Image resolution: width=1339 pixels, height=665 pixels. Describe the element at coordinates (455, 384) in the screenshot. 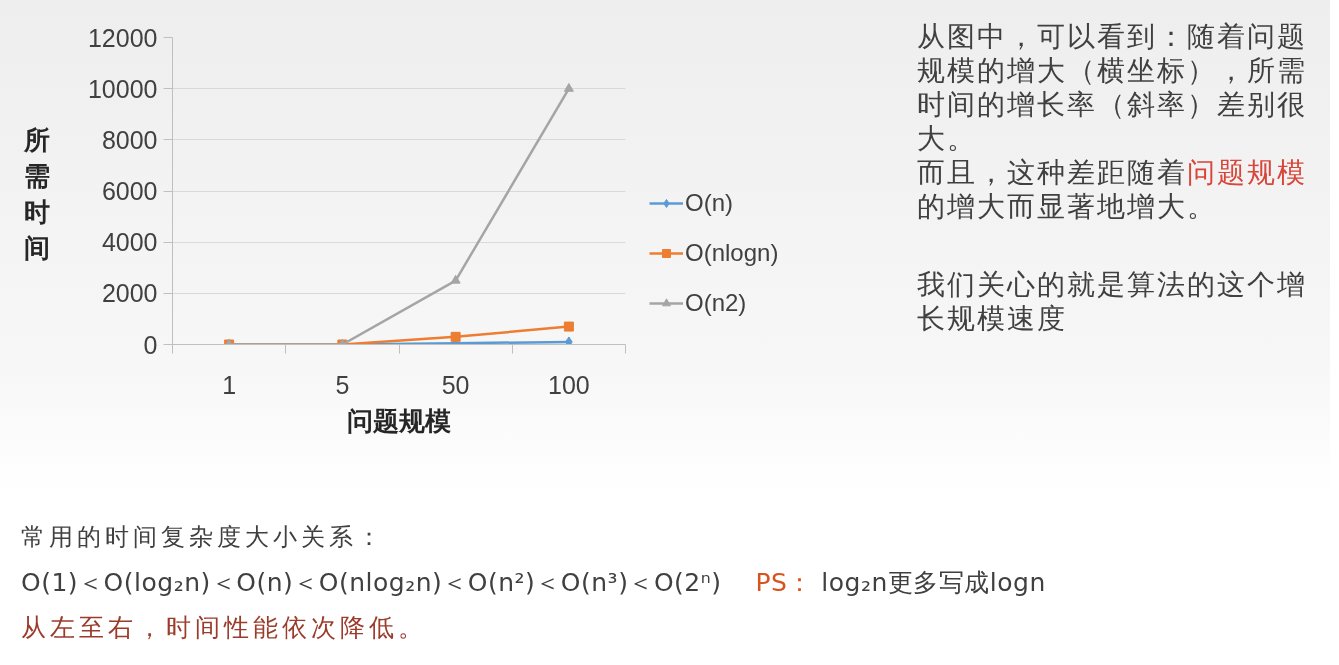

I see `x-tick-label: 50` at that location.